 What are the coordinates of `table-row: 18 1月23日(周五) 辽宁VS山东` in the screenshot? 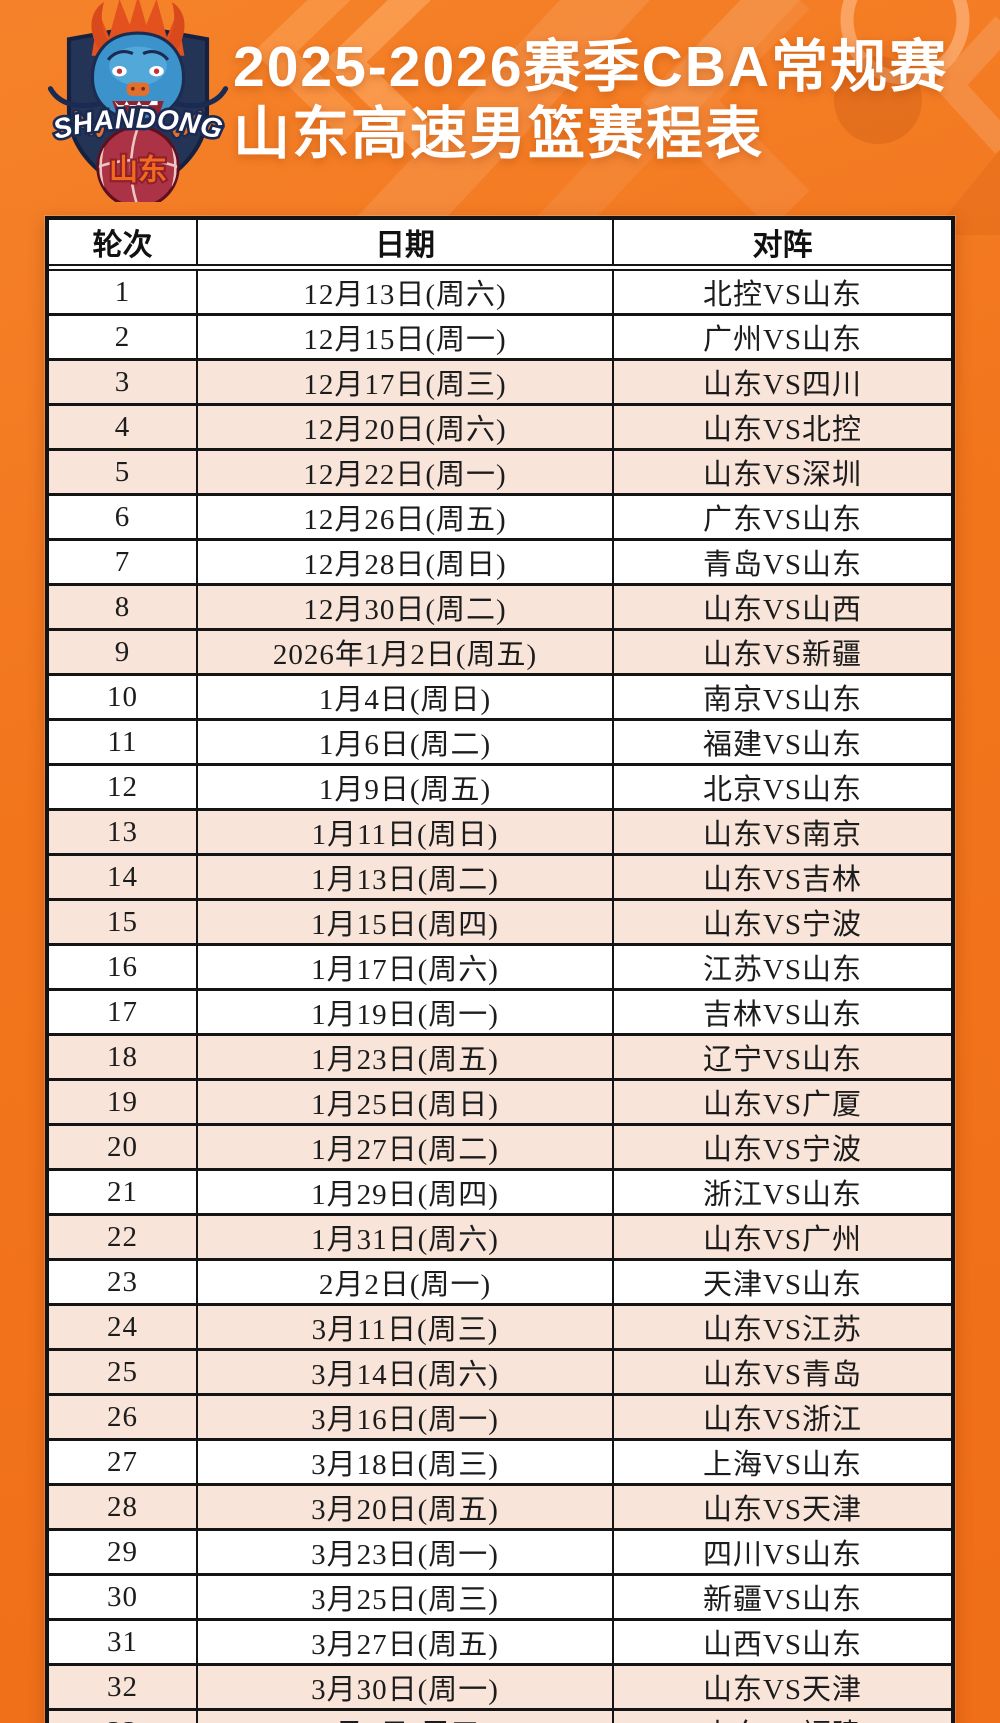 It's located at (500, 1056).